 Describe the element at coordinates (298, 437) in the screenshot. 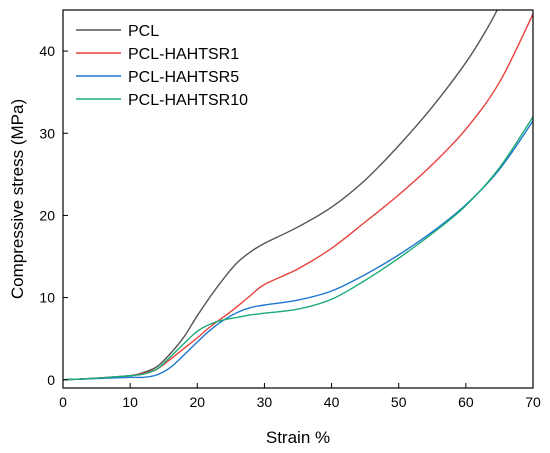

I see `x-axis-title: Strain %` at that location.